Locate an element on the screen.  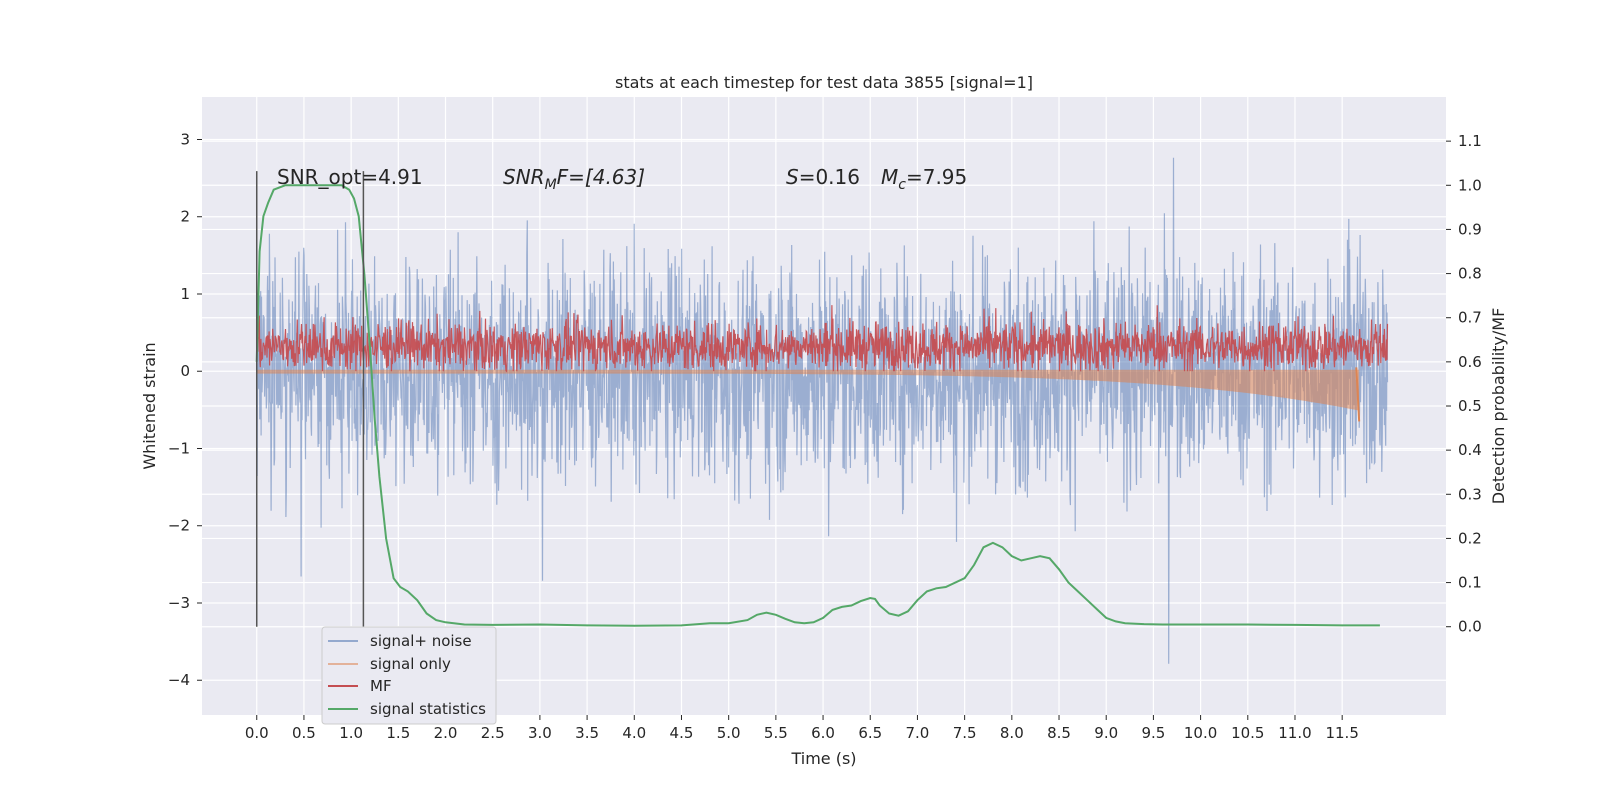
y-tick-label: 0 is located at coordinates (185, 371).